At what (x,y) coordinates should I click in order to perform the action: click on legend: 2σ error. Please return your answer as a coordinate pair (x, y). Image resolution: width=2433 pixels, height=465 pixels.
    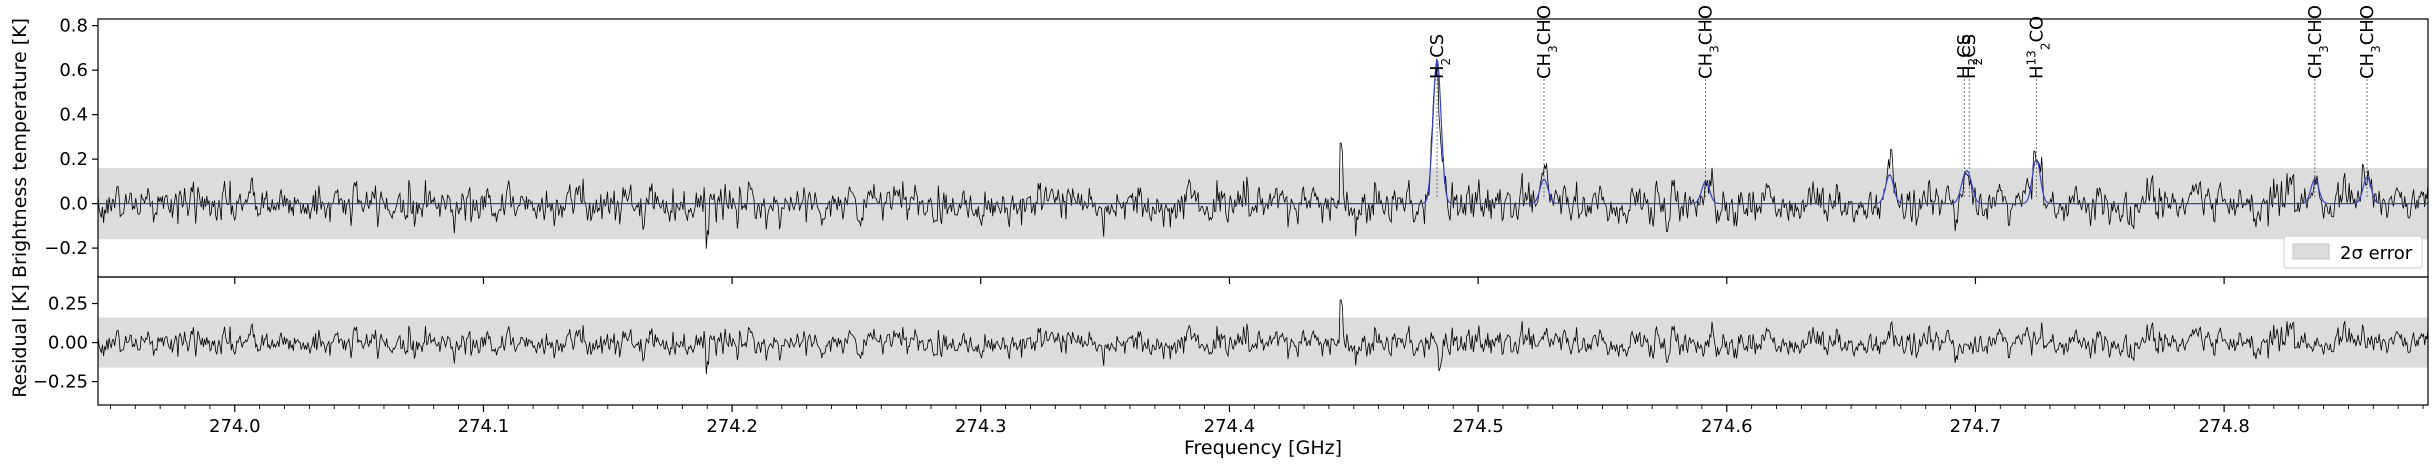
    Looking at the image, I should click on (2353, 252).